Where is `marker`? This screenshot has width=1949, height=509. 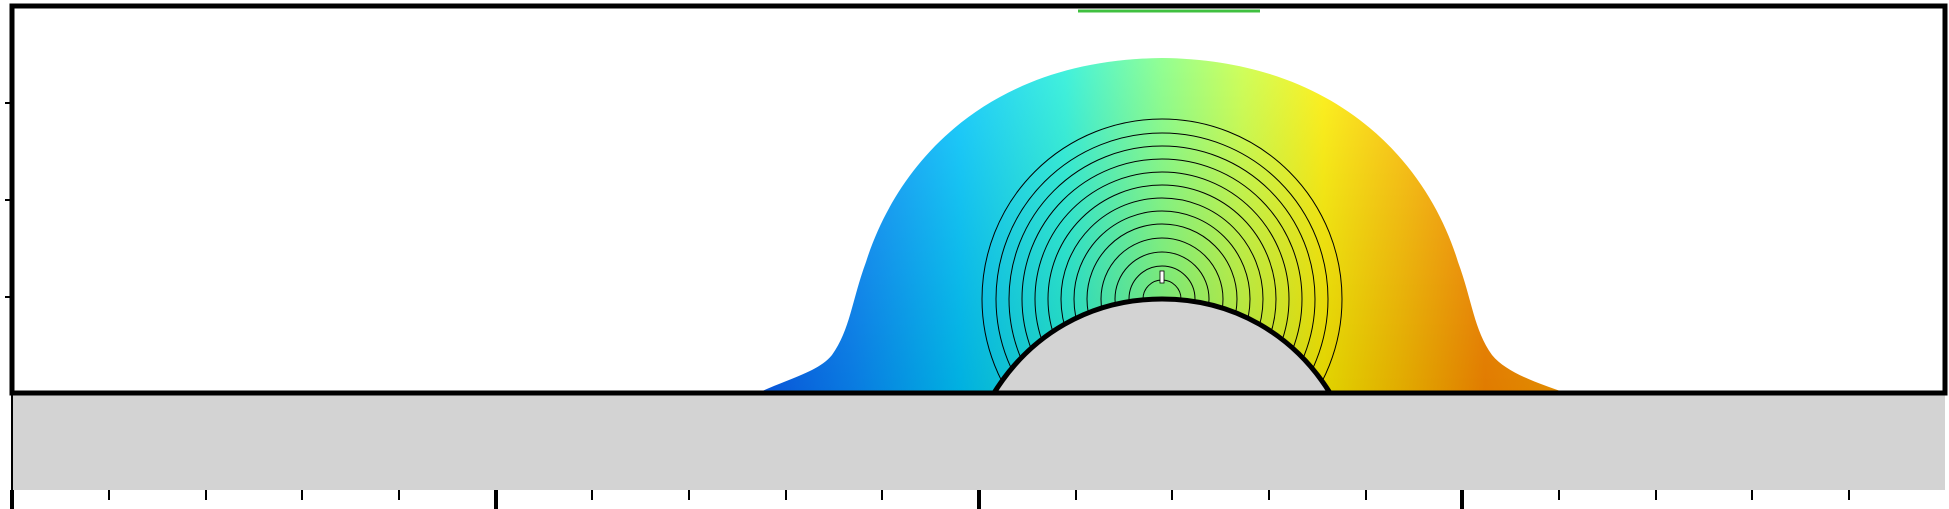
marker is located at coordinates (1162, 277).